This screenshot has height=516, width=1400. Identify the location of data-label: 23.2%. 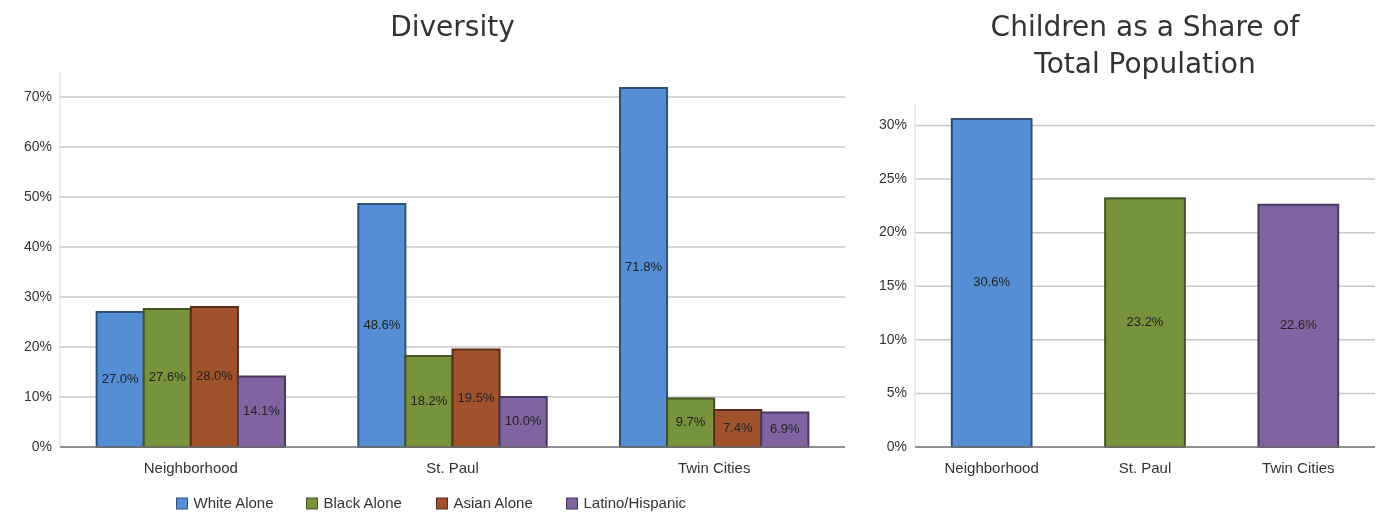
(1145, 322).